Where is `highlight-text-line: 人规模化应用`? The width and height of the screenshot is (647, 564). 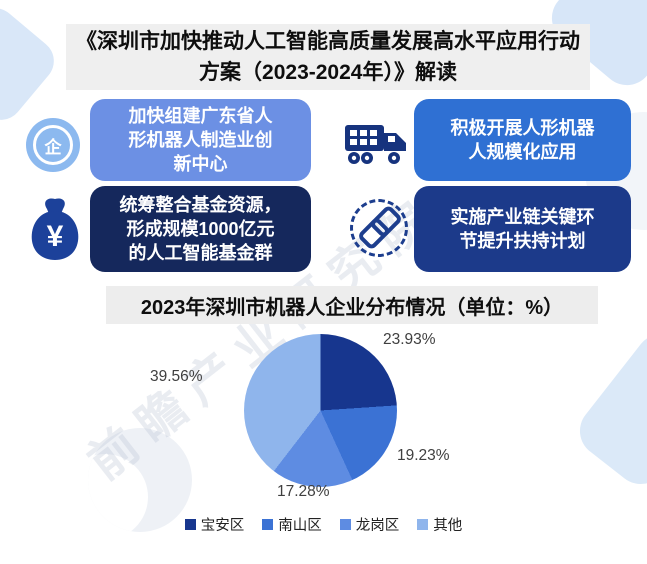 highlight-text-line: 人规模化应用 is located at coordinates (522, 152).